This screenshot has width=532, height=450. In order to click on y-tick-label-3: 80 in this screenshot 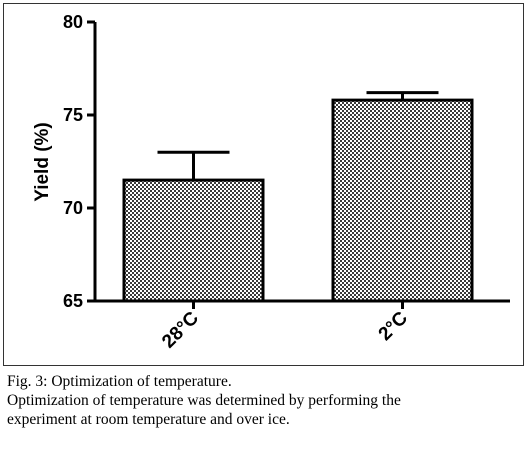, I will do `click(73, 22)`.